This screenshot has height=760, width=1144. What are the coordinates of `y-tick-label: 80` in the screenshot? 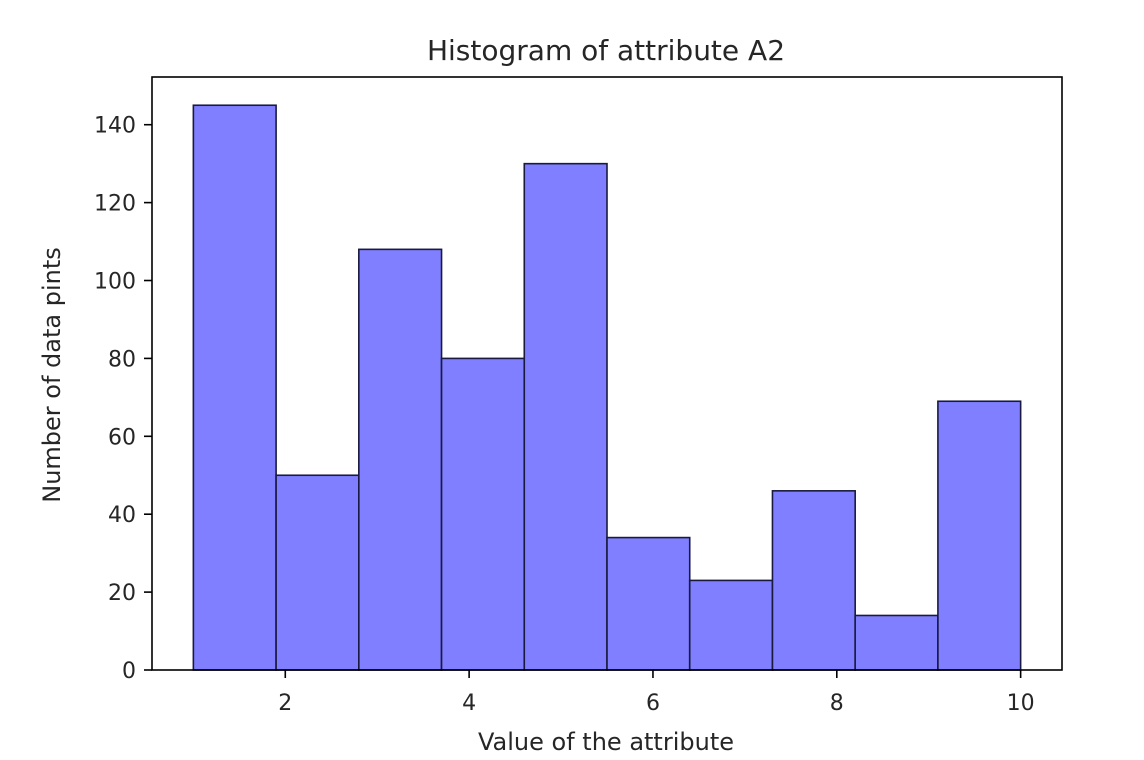 It's located at (122, 359).